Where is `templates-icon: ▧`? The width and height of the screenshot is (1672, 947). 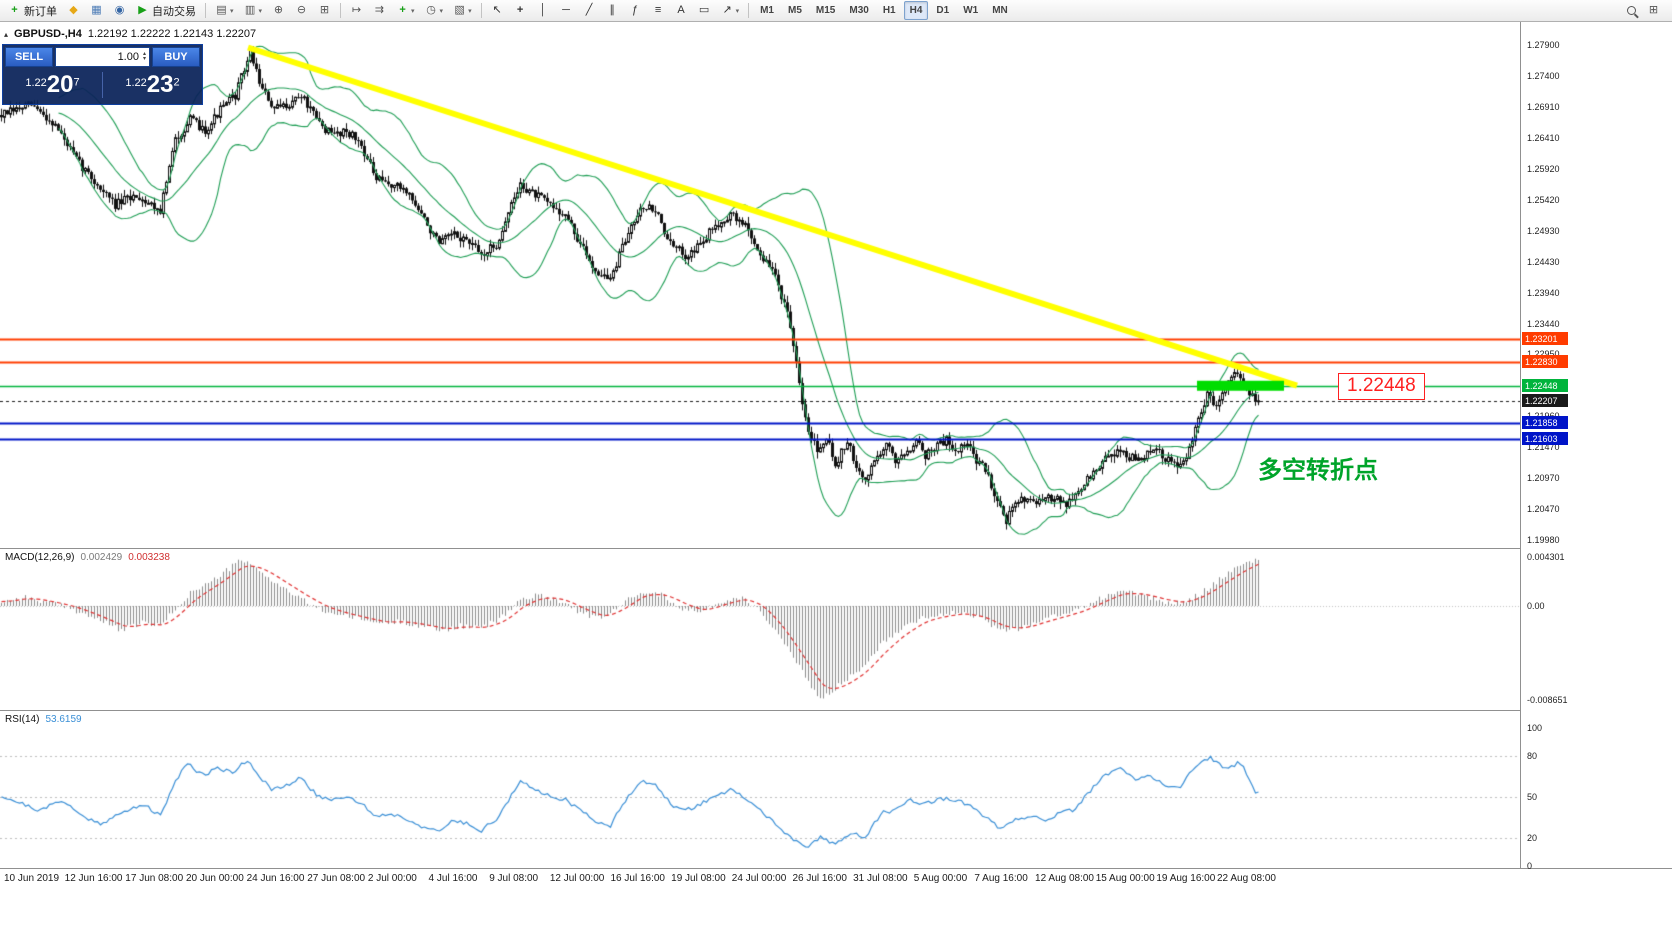 templates-icon: ▧ is located at coordinates (459, 10).